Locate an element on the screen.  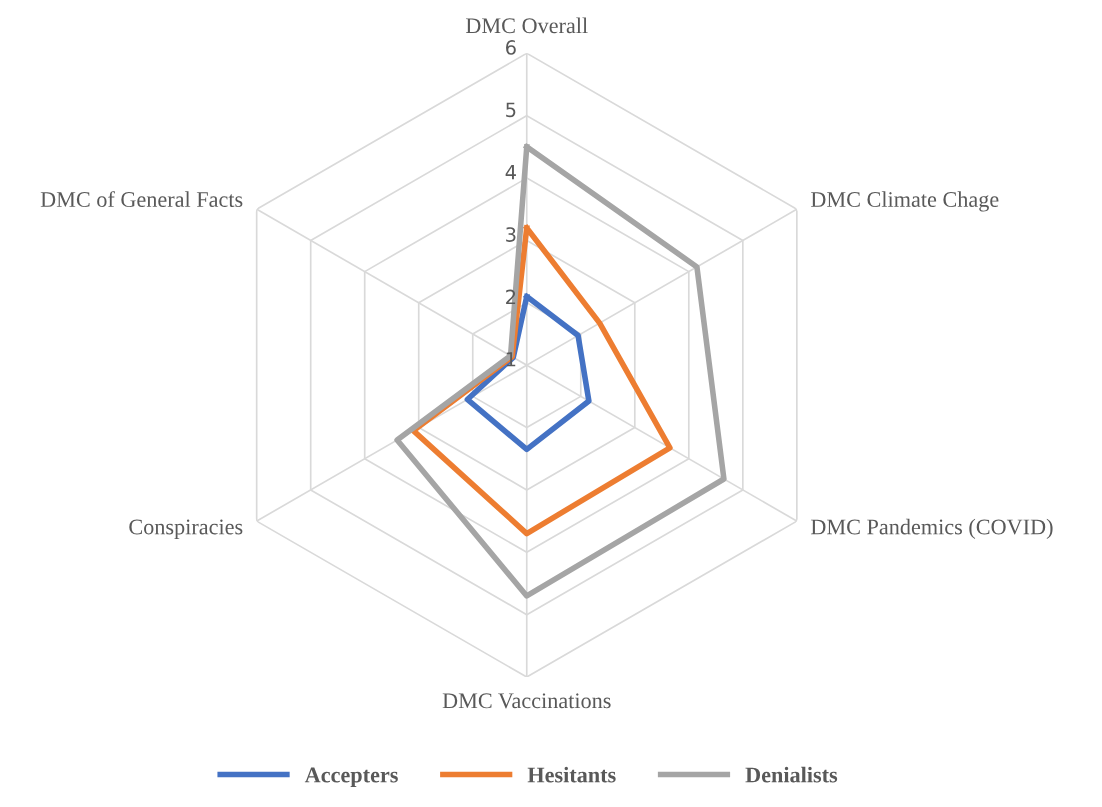
spoke-label: DMC of General Facts is located at coordinates (141, 199).